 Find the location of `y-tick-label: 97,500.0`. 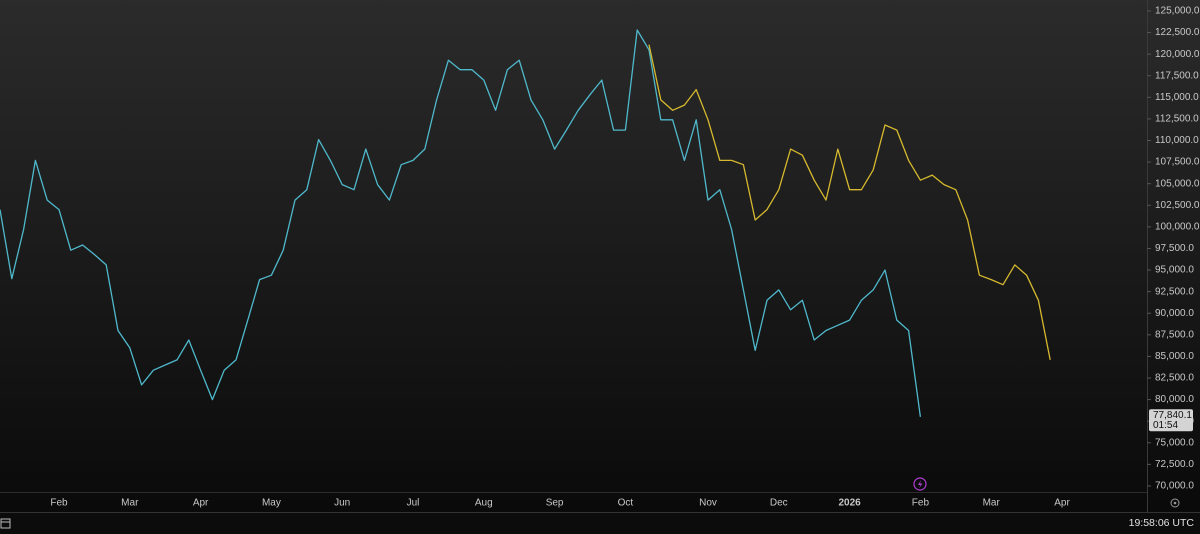

y-tick-label: 97,500.0 is located at coordinates (1174, 248).